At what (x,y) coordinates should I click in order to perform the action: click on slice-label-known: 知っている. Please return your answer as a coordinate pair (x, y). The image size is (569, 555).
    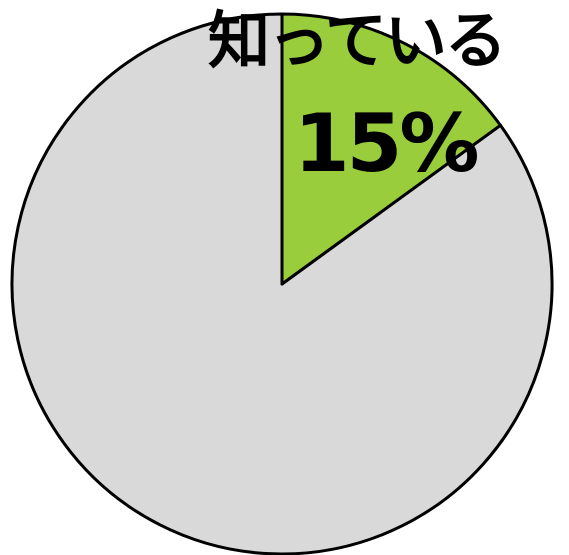
    Looking at the image, I should click on (357, 40).